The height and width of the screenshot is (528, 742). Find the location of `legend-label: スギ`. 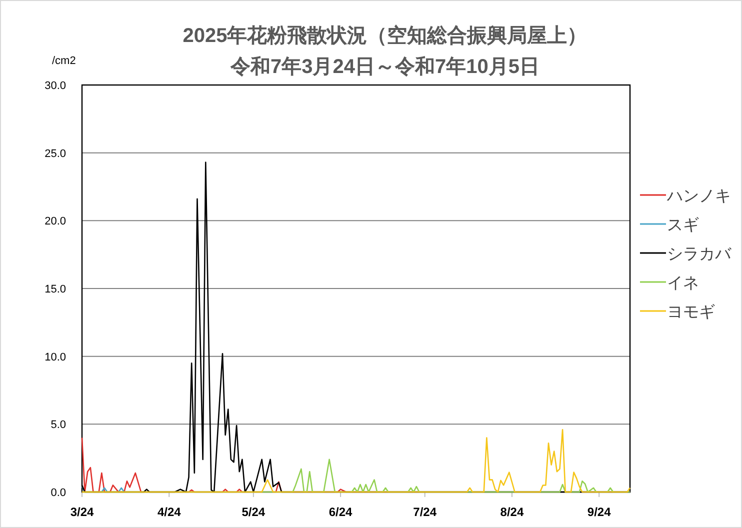

legend-label: スギ is located at coordinates (683, 225).